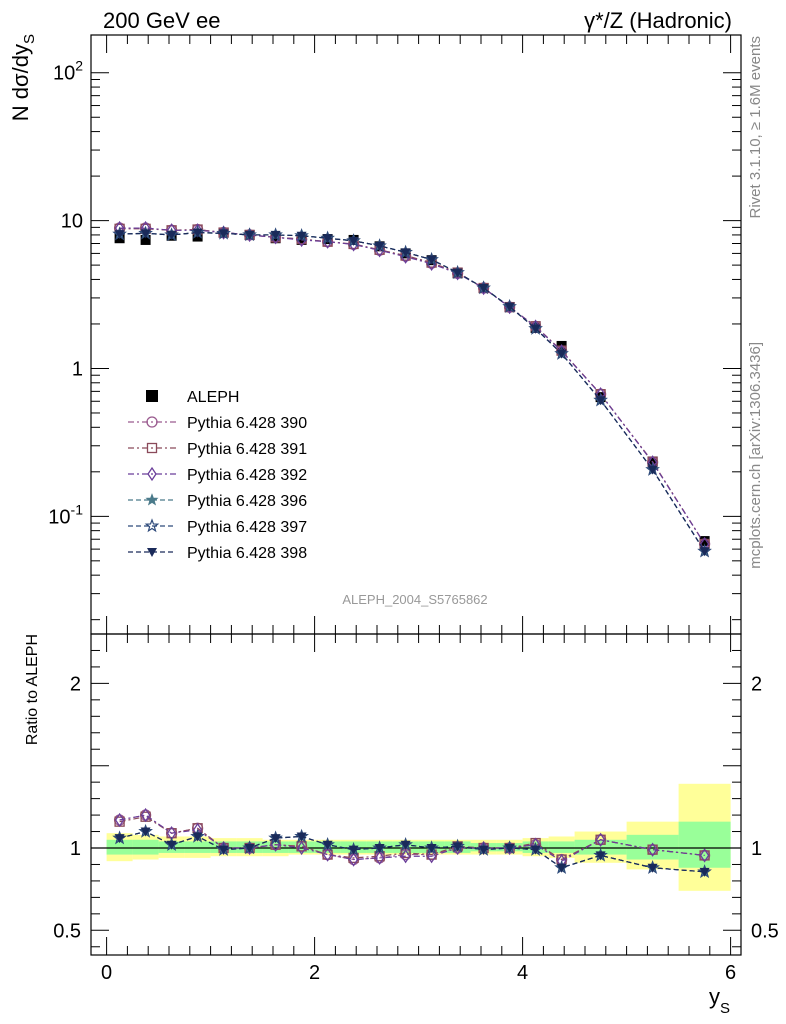 The height and width of the screenshot is (1024, 786). Describe the element at coordinates (314, 973) in the screenshot. I see `x-tick-label: 2` at that location.